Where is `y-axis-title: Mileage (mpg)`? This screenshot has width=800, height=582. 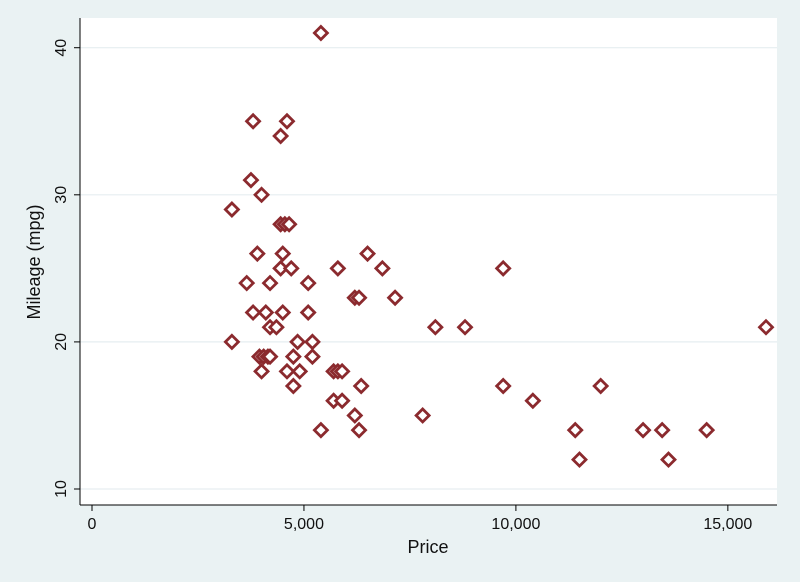
y-axis-title: Mileage (mpg) is located at coordinates (34, 261).